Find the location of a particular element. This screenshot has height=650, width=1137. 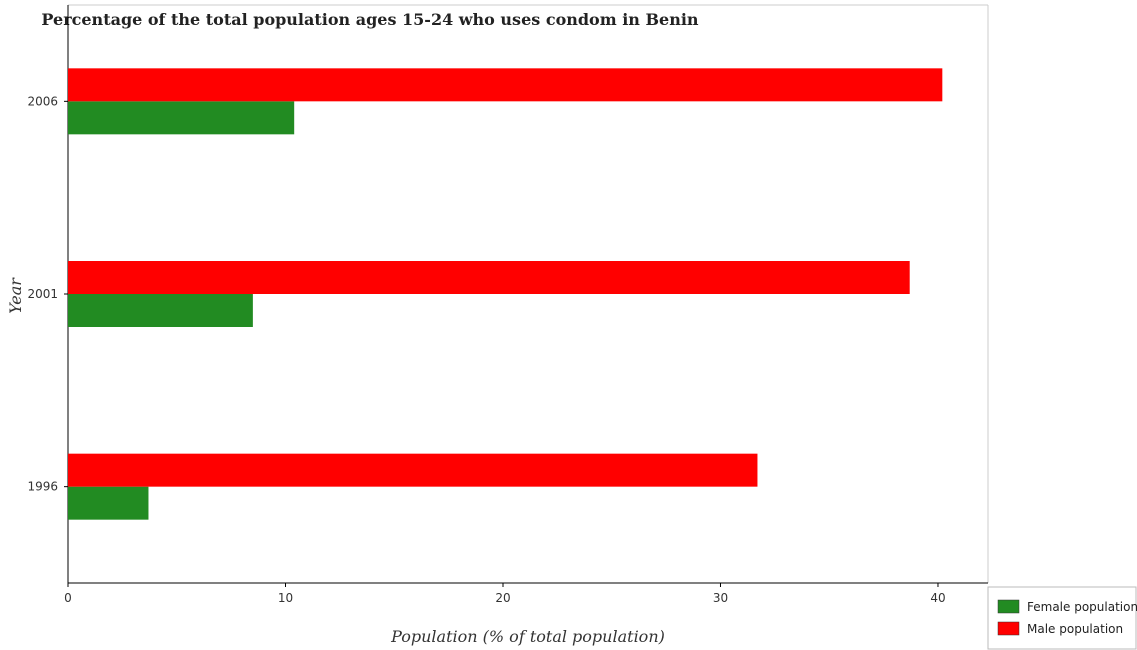

legend-swatch-male is located at coordinates (1008, 628).